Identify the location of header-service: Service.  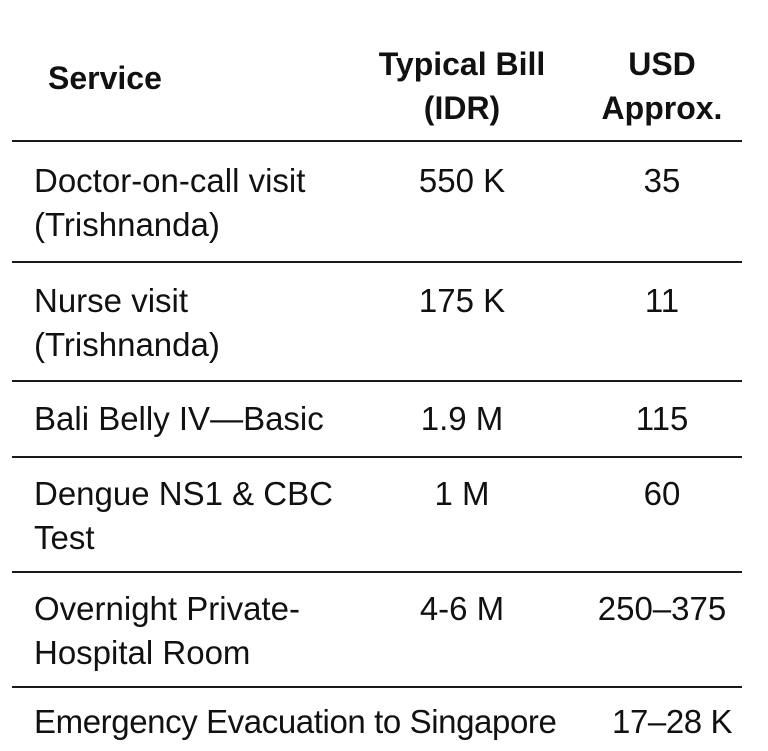
(105, 78).